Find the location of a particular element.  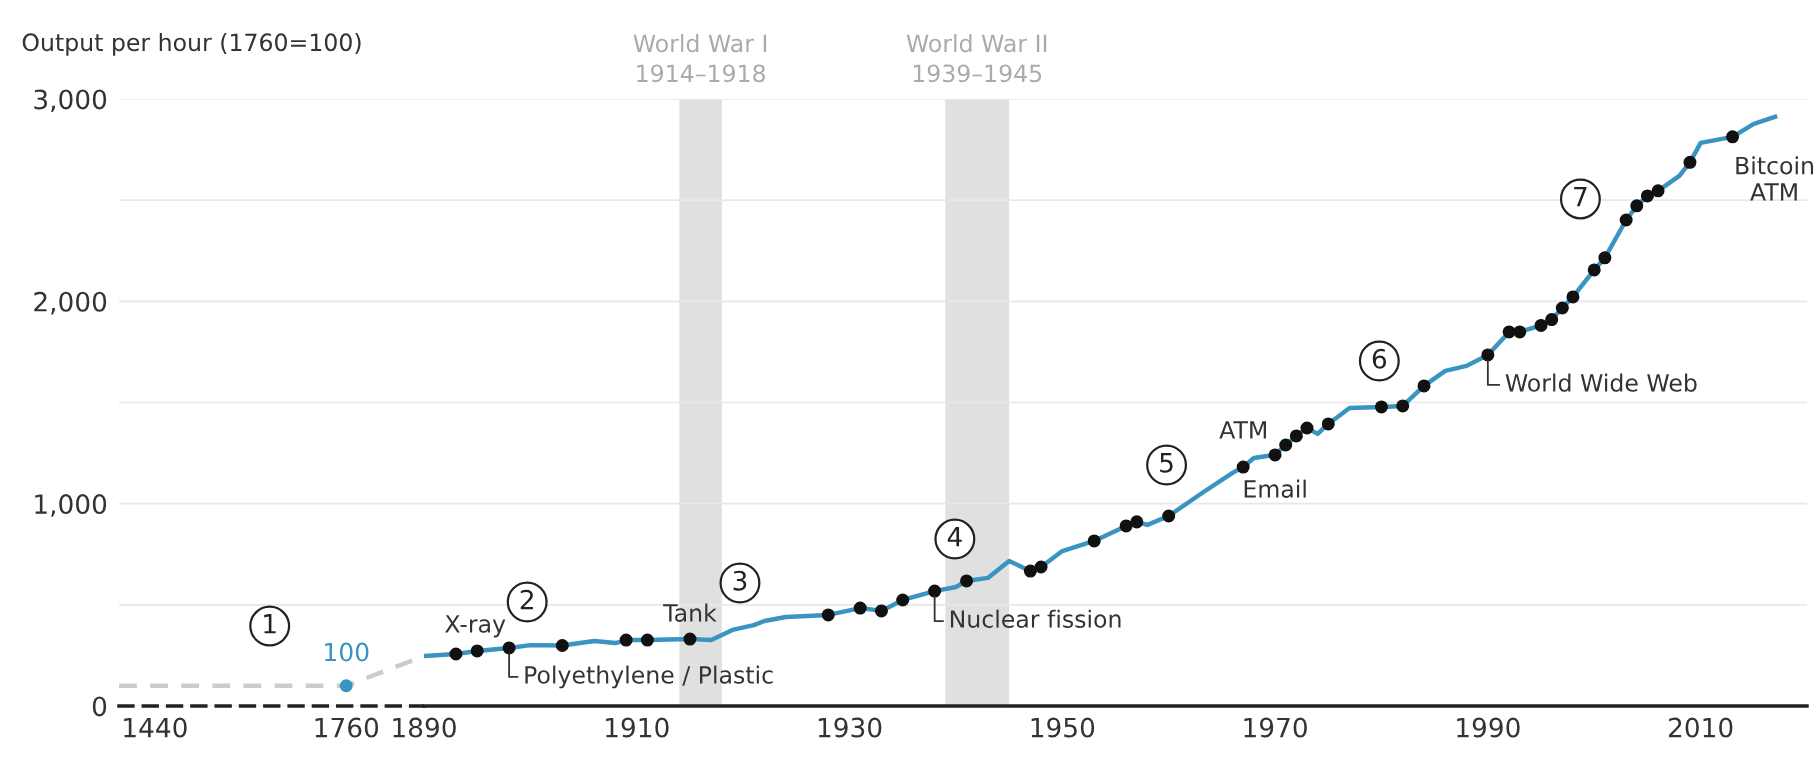

x-tick-label: 1970 is located at coordinates (1275, 727).